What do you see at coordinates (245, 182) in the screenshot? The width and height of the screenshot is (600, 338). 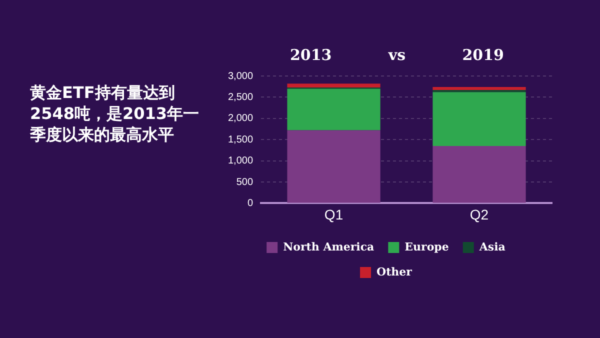 I see `y-tick-label: 500` at bounding box center [245, 182].